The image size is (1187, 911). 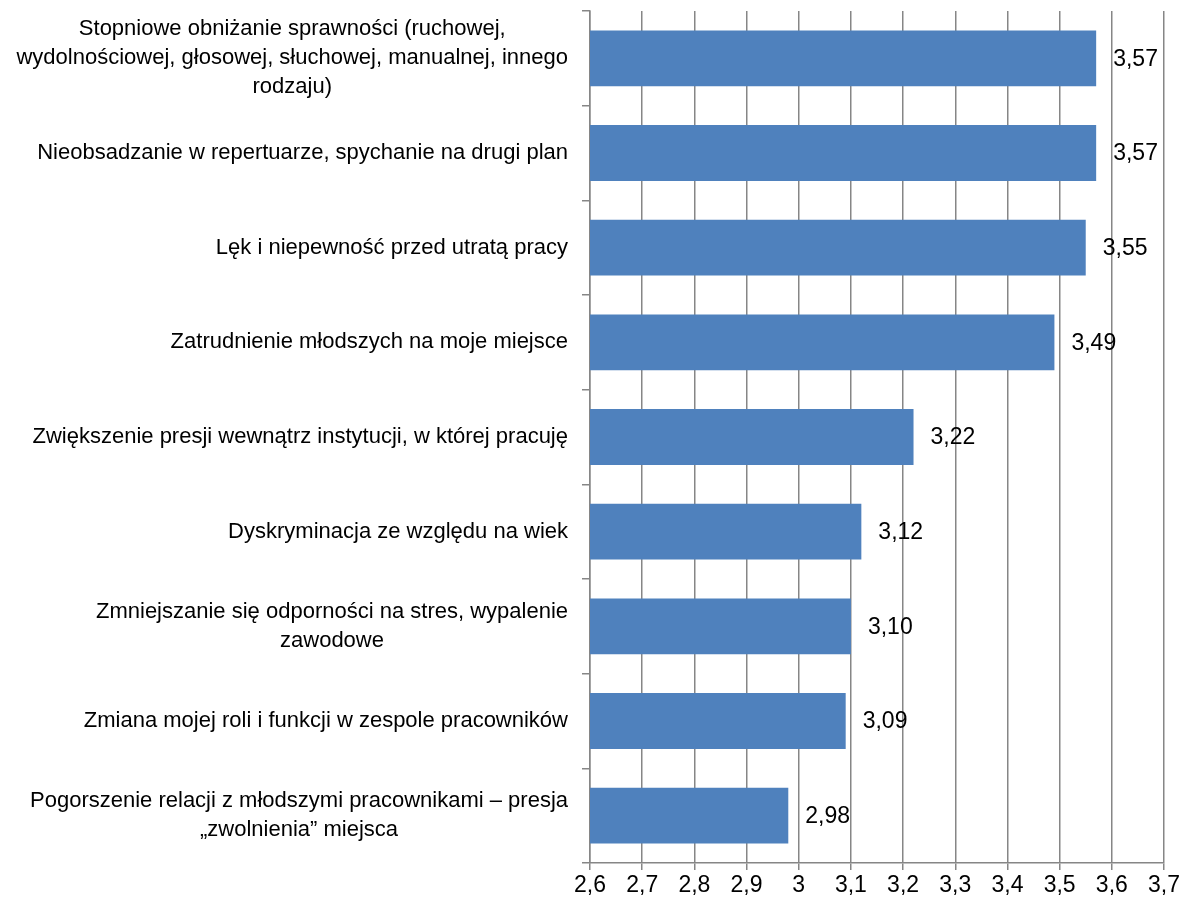 What do you see at coordinates (391, 246) in the screenshot?
I see `y-tick-label: Lęk i niepewność przed utratą pracy` at bounding box center [391, 246].